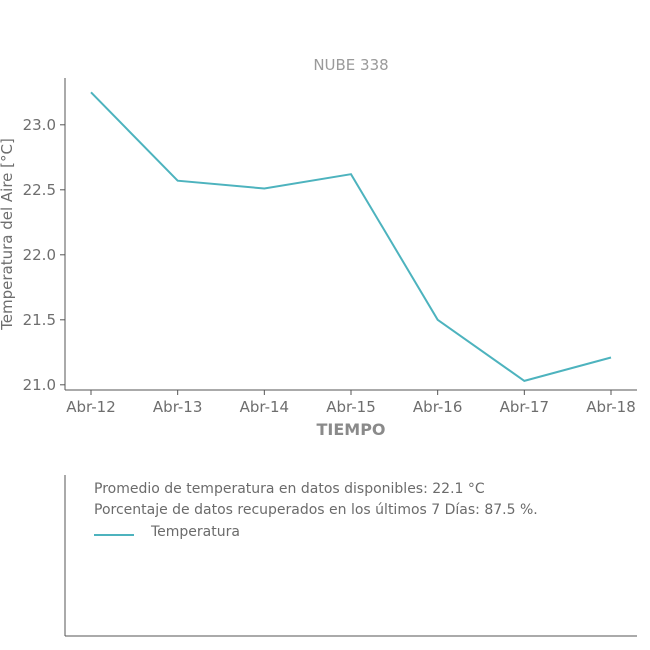  What do you see at coordinates (39, 190) in the screenshot?
I see `y-tick-label: 22.5` at bounding box center [39, 190].